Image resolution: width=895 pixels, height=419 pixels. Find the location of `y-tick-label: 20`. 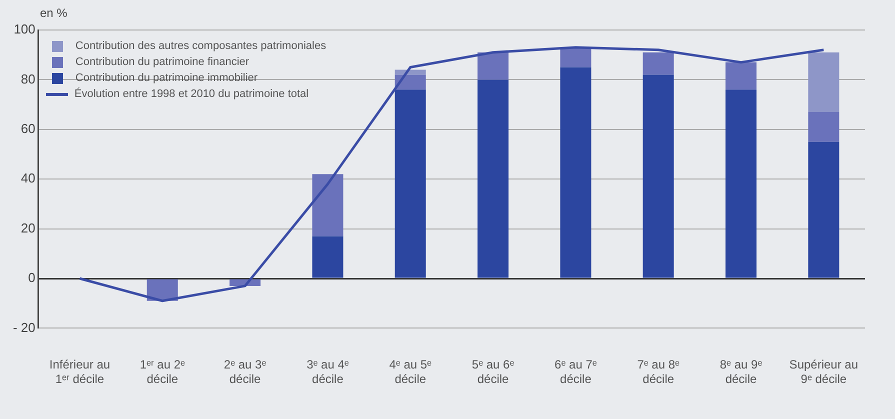

y-tick-label: 20 is located at coordinates (28, 228).